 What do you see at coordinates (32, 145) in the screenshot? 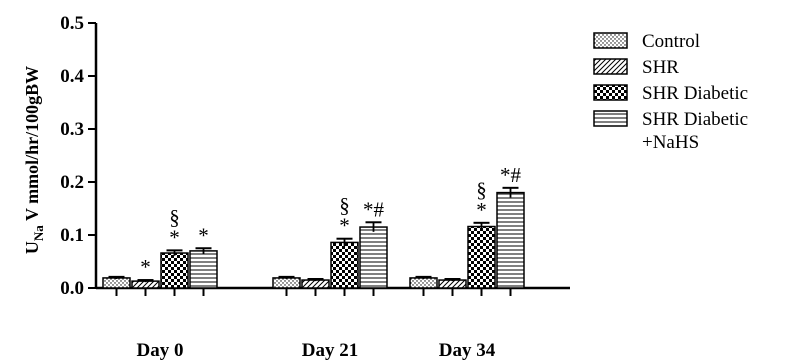
I see `ylabel-rest: V mmol/hr/100gBW` at bounding box center [32, 145].